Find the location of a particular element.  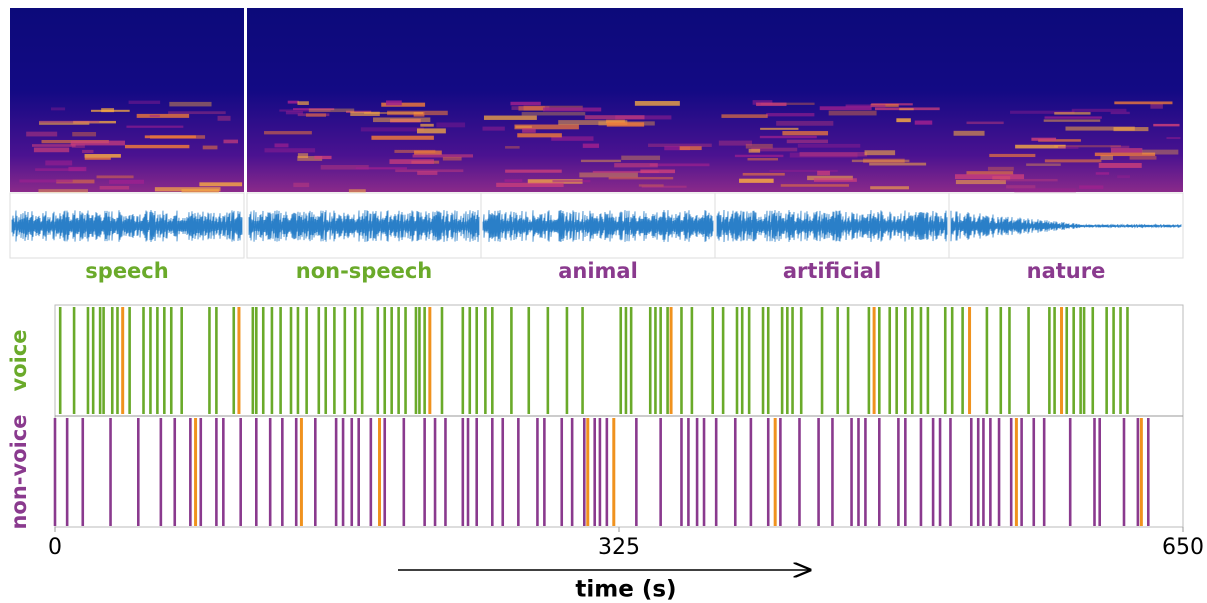

waveform is located at coordinates (1066, 226).